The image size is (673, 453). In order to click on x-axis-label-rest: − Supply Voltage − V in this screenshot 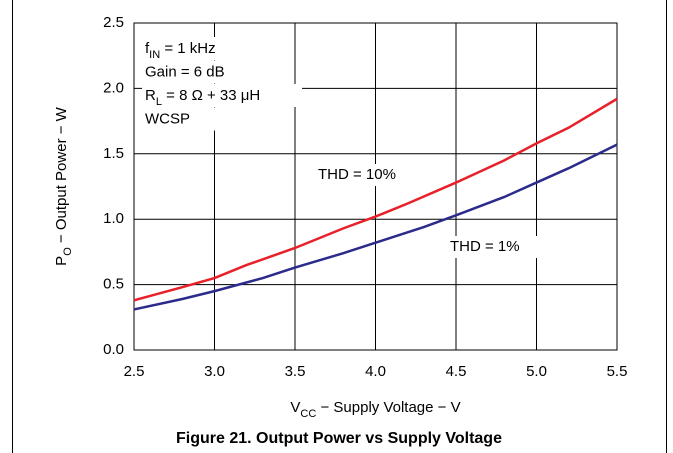, I will do `click(388, 407)`.